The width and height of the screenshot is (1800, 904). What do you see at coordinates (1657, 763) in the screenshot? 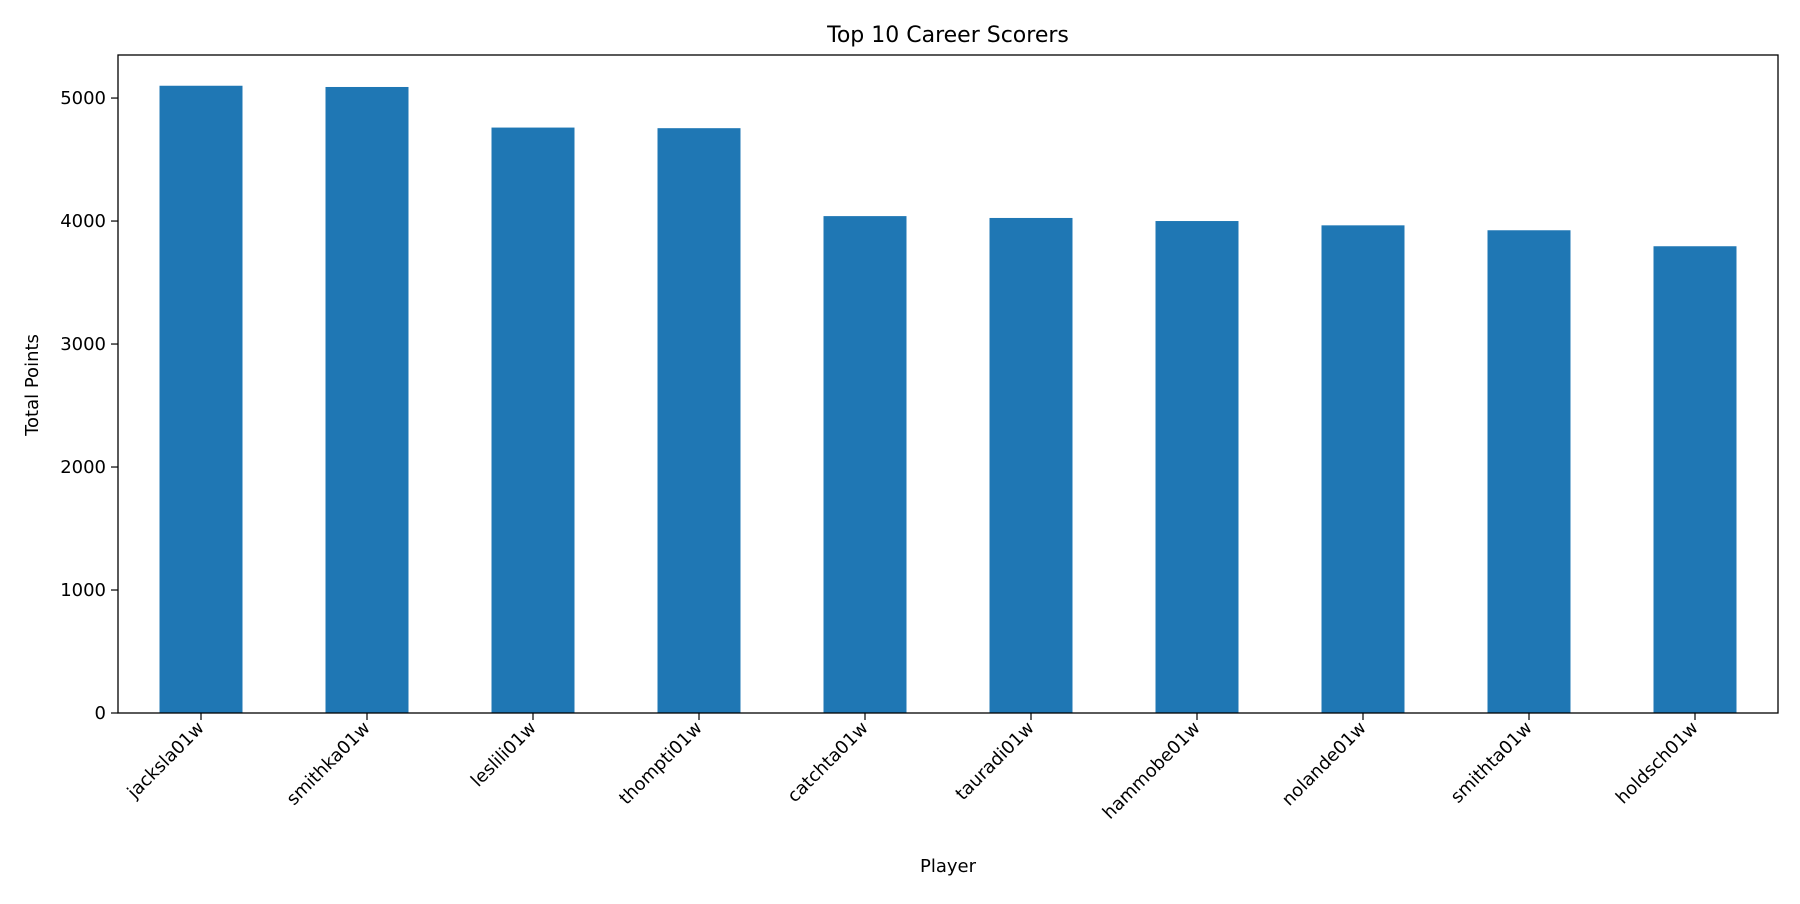
I see `x-tick-label-holdsch01w: holdsch01w` at bounding box center [1657, 763].